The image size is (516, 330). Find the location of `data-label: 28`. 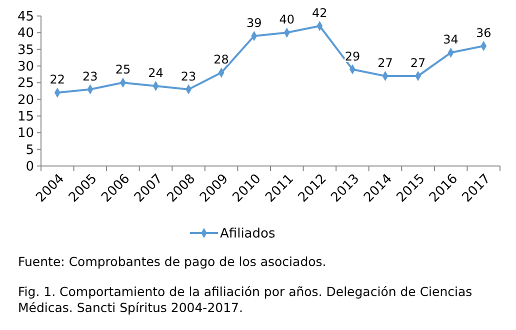

data-label: 28 is located at coordinates (221, 59).